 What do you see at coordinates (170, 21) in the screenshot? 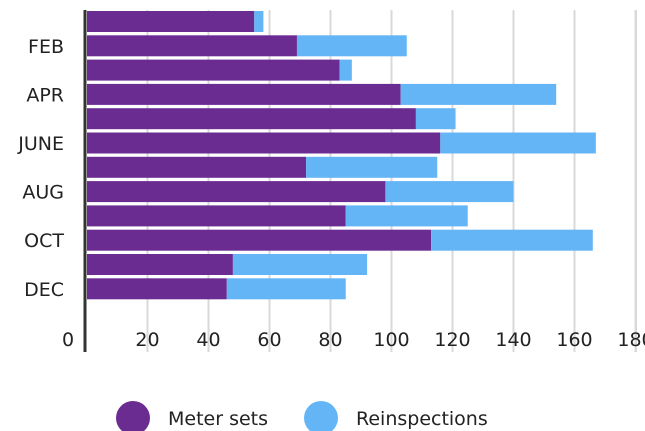
I see `bar-meter-sets-jan` at bounding box center [170, 21].